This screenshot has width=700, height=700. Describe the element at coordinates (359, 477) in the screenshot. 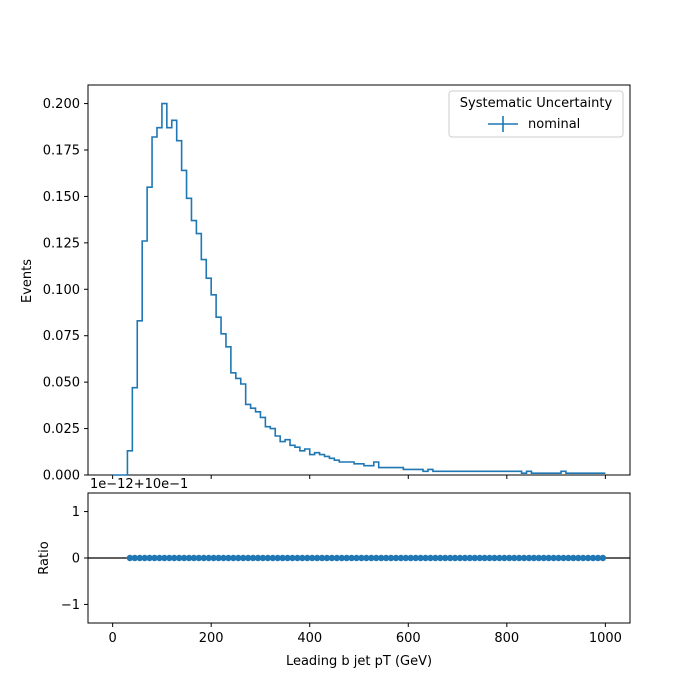

I see `histogram-x-ticks` at that location.